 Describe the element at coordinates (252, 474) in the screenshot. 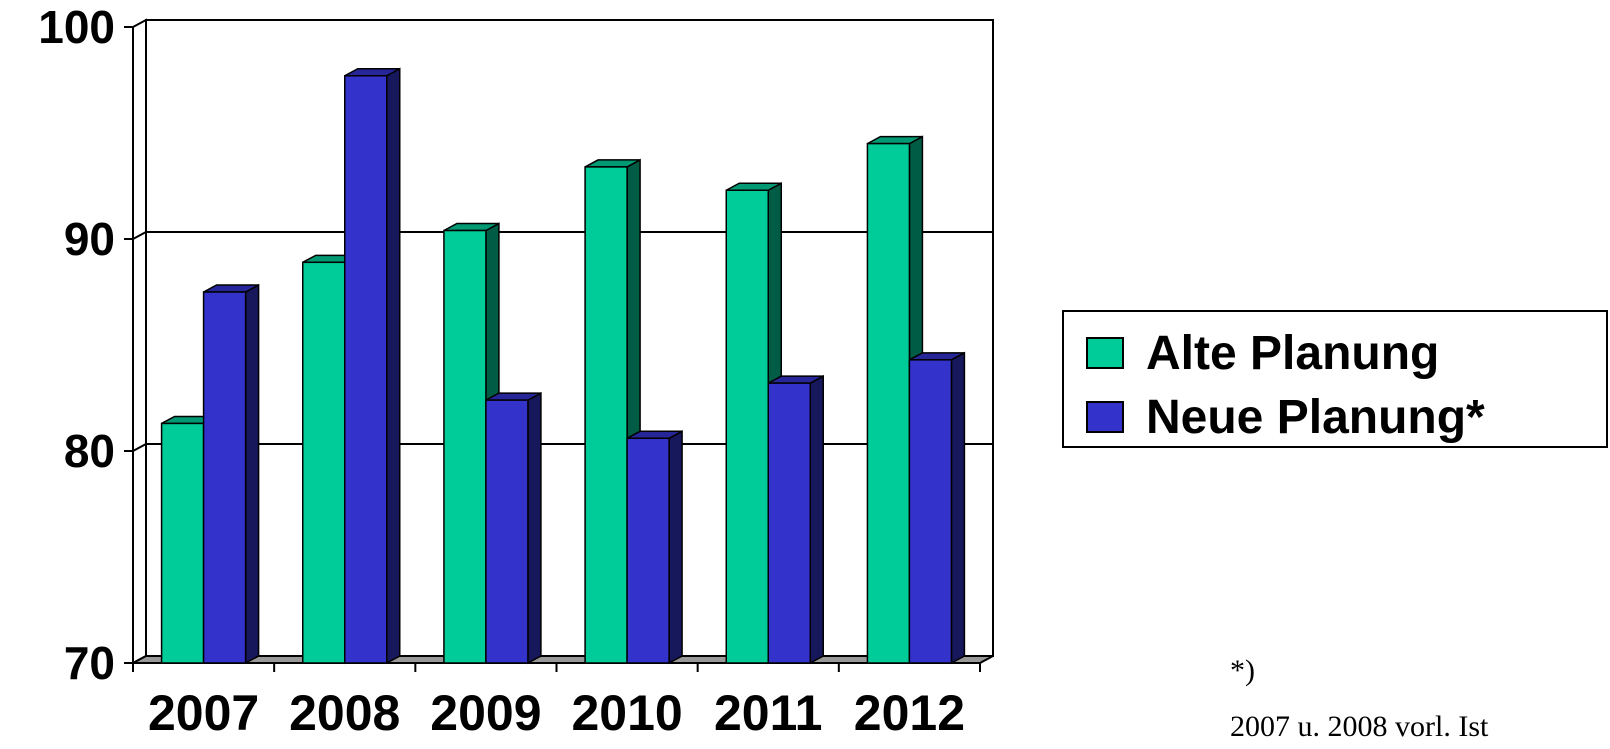

I see `bar-neue-planung-2007-side` at that location.